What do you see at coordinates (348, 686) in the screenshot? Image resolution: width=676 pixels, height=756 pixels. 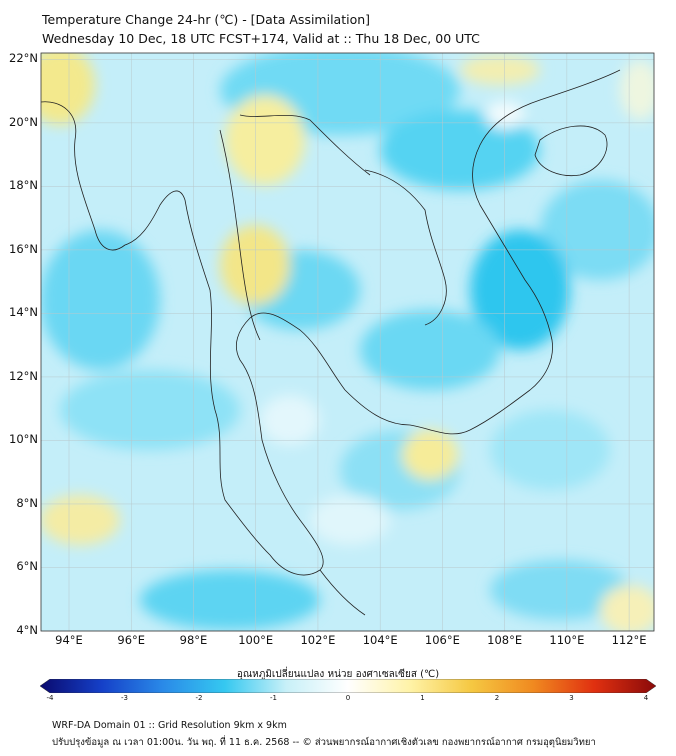 I see `temperature-colorbar` at bounding box center [348, 686].